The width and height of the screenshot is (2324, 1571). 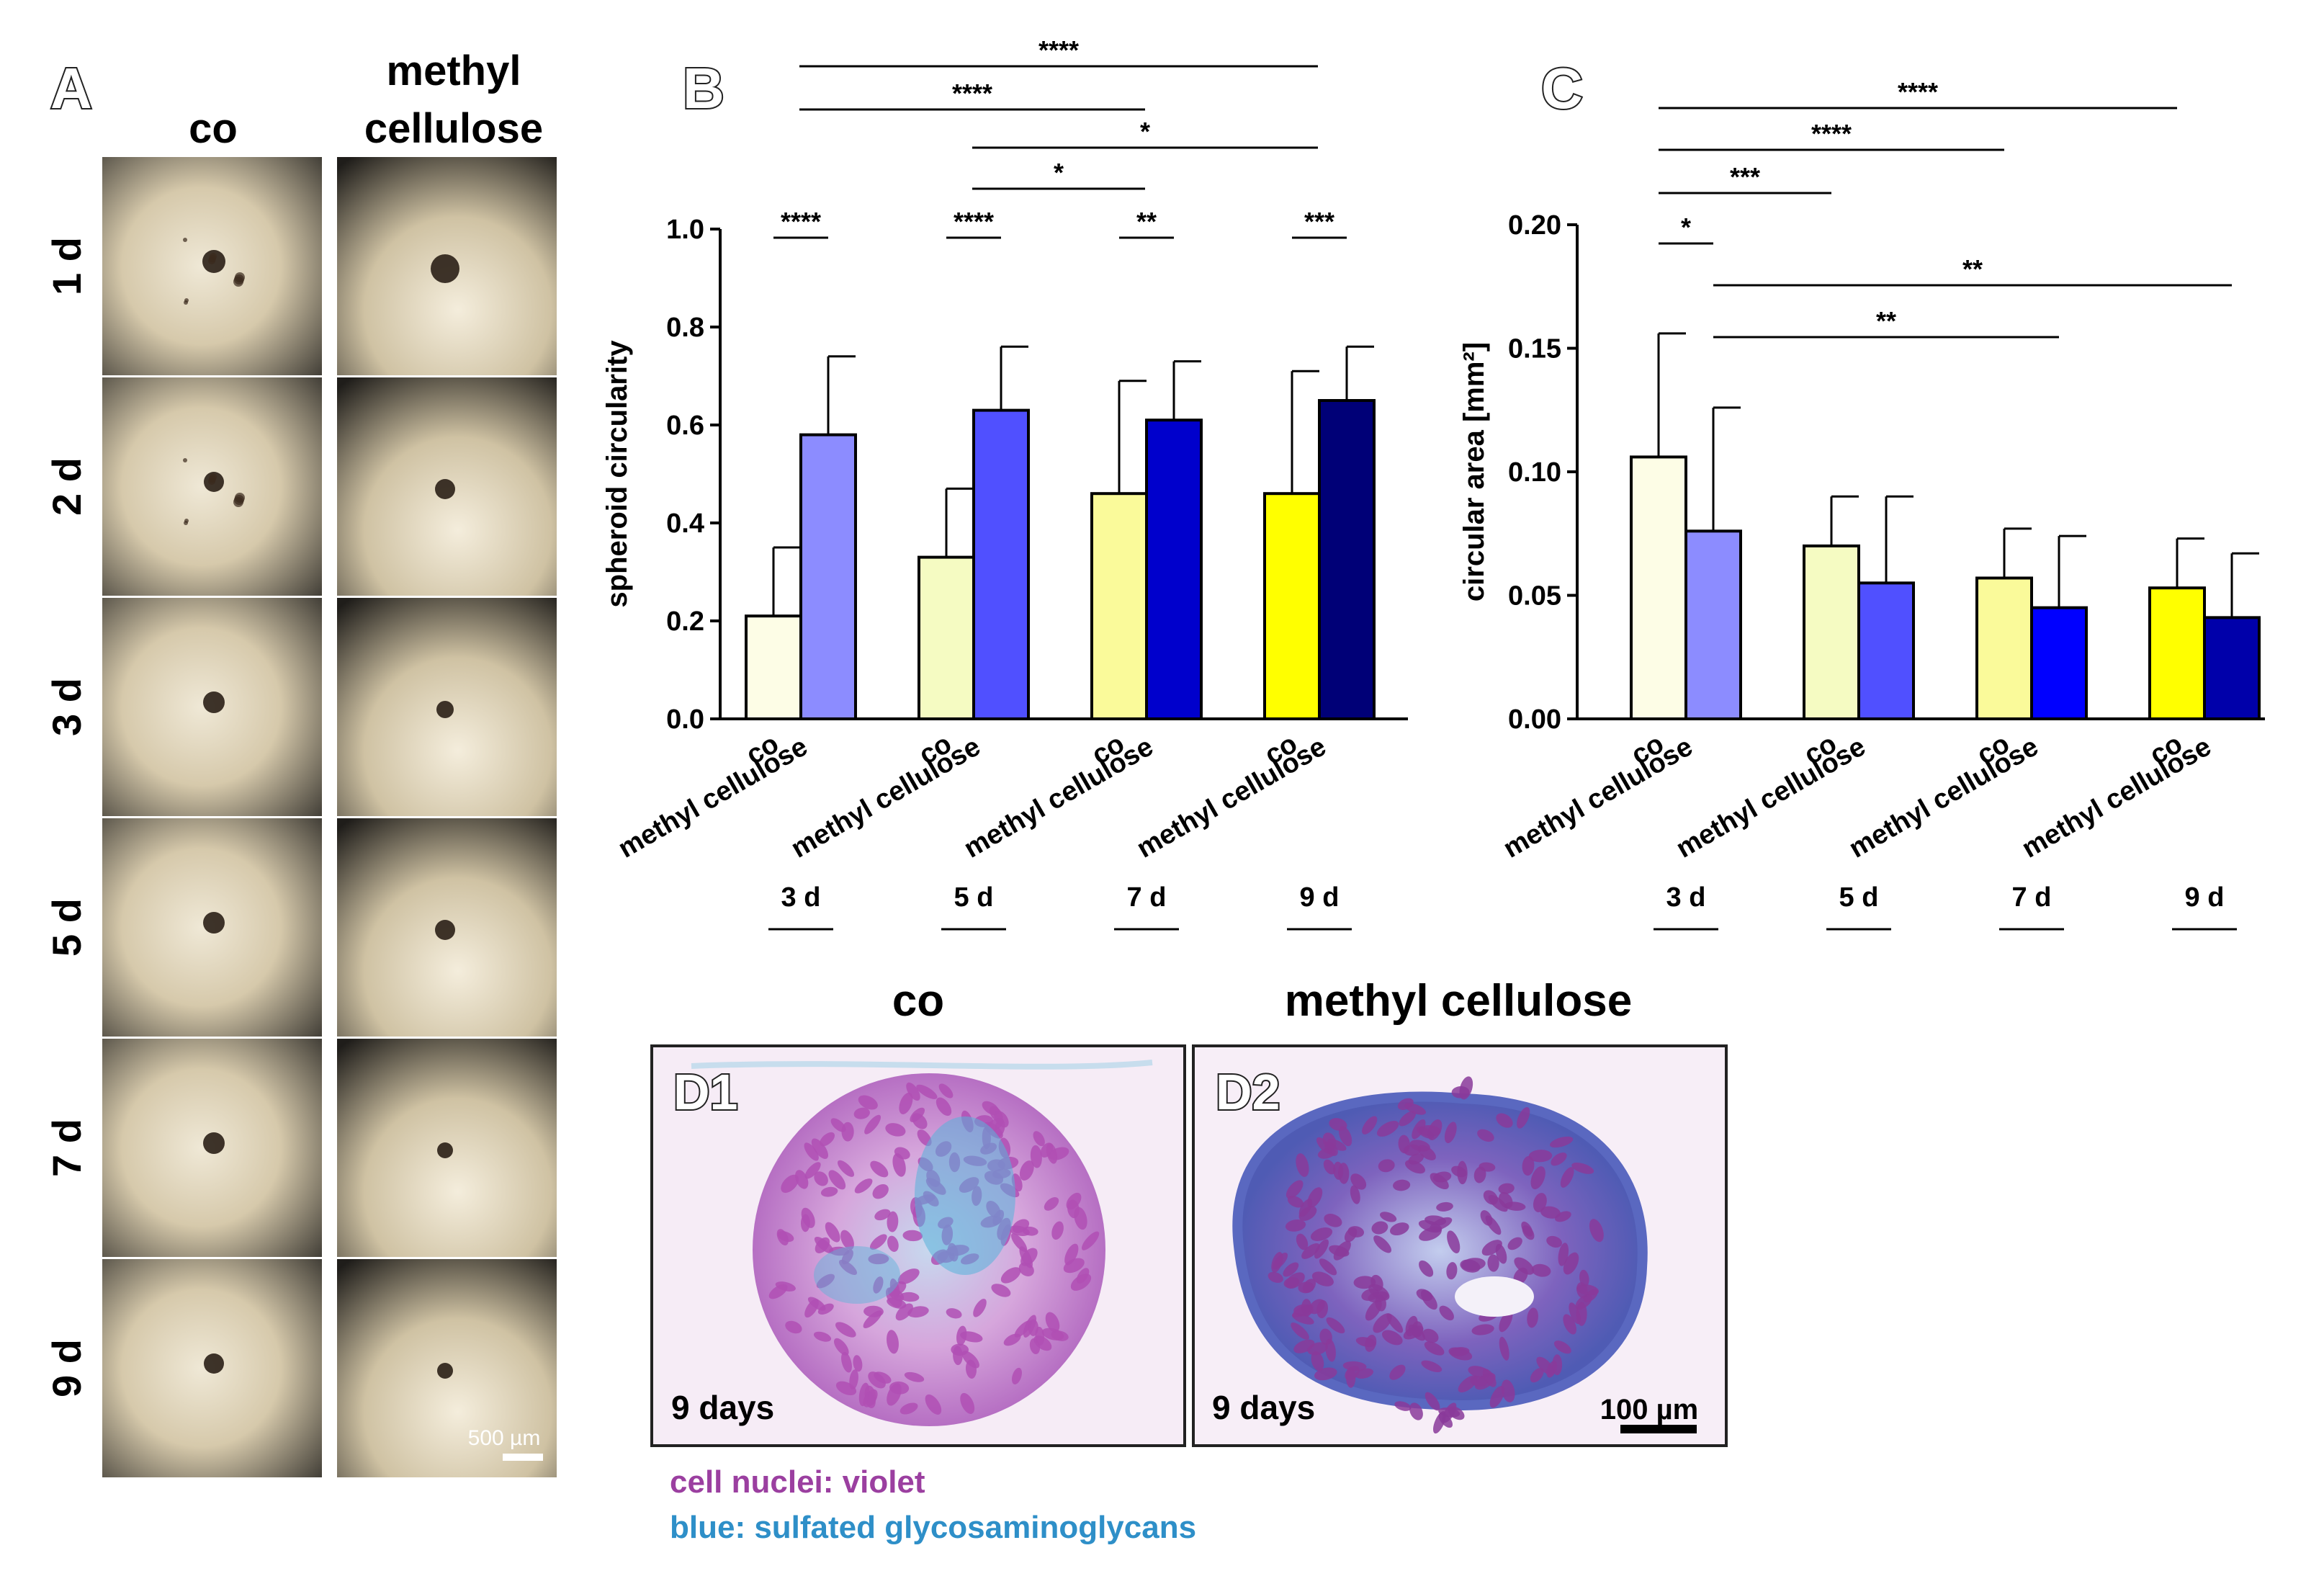 What do you see at coordinates (703, 88) in the screenshot?
I see `panel-b-letter: B` at bounding box center [703, 88].